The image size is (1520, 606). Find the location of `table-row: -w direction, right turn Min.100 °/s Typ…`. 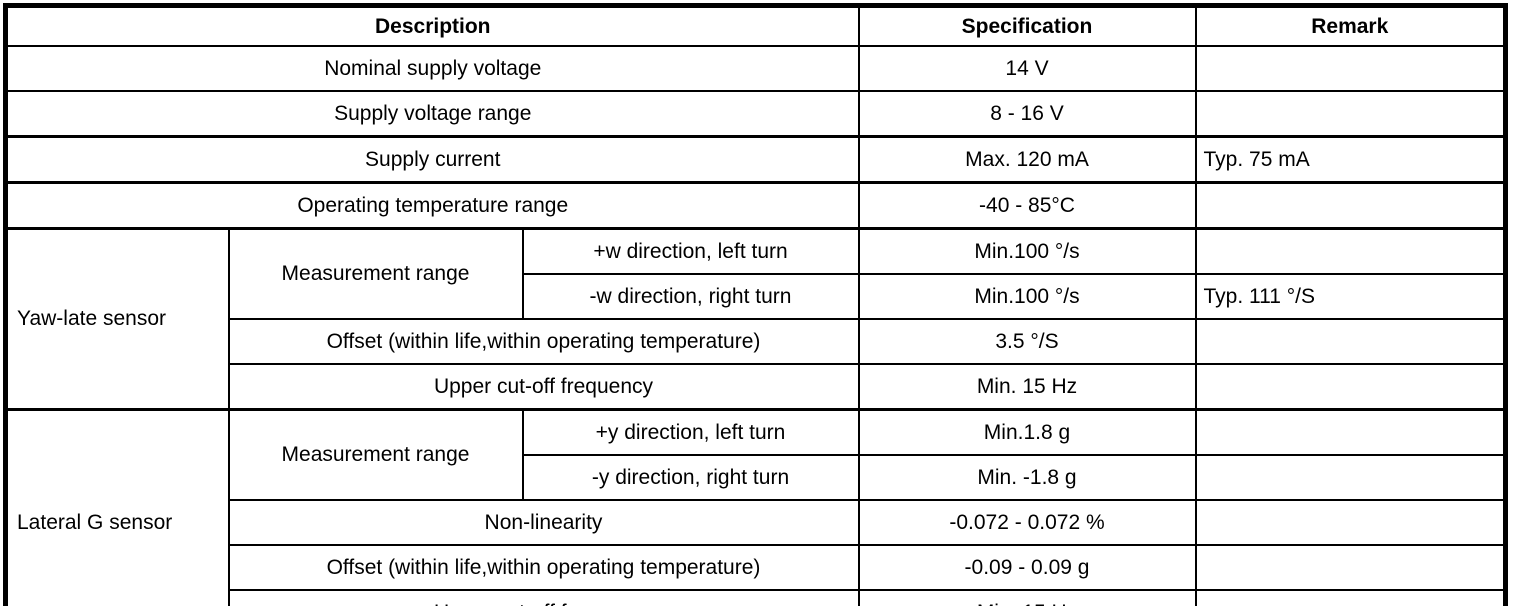

table-row: -w direction, right turn Min.100 °/s Typ… is located at coordinates (756, 296).